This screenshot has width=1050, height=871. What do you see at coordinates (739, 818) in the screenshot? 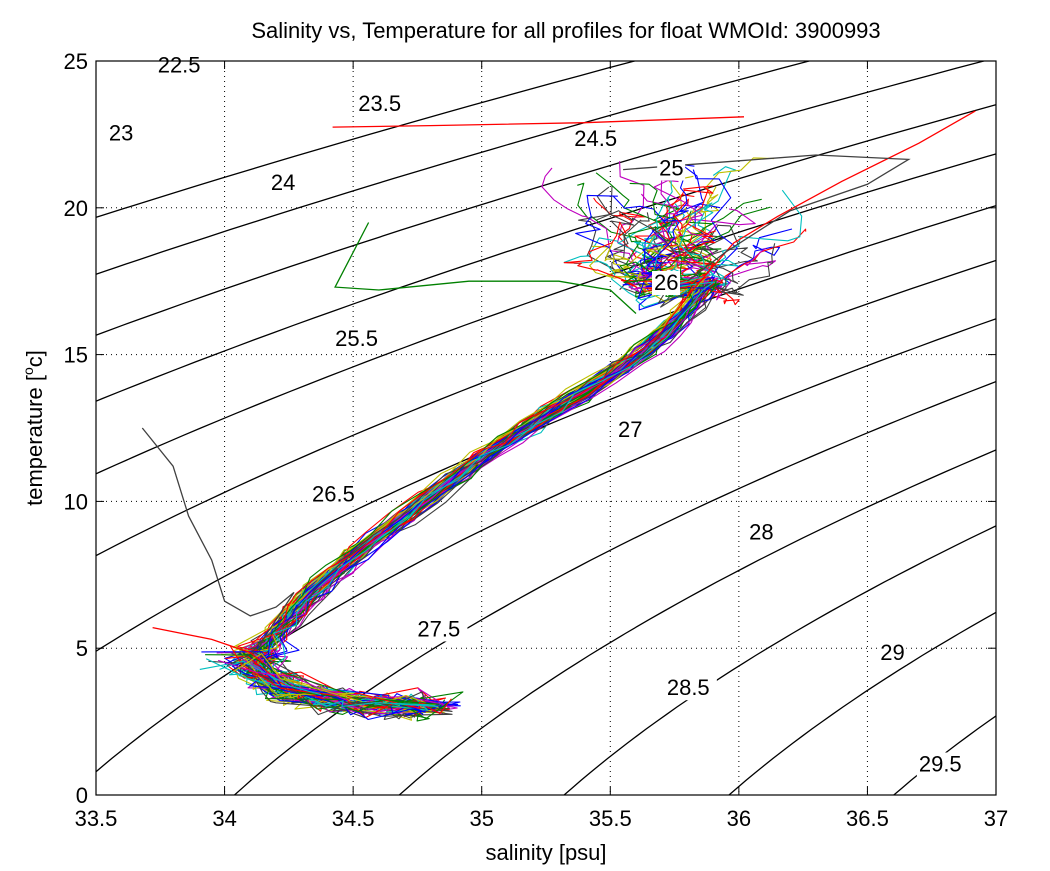
I see `x-tick-label: 36` at bounding box center [739, 818].